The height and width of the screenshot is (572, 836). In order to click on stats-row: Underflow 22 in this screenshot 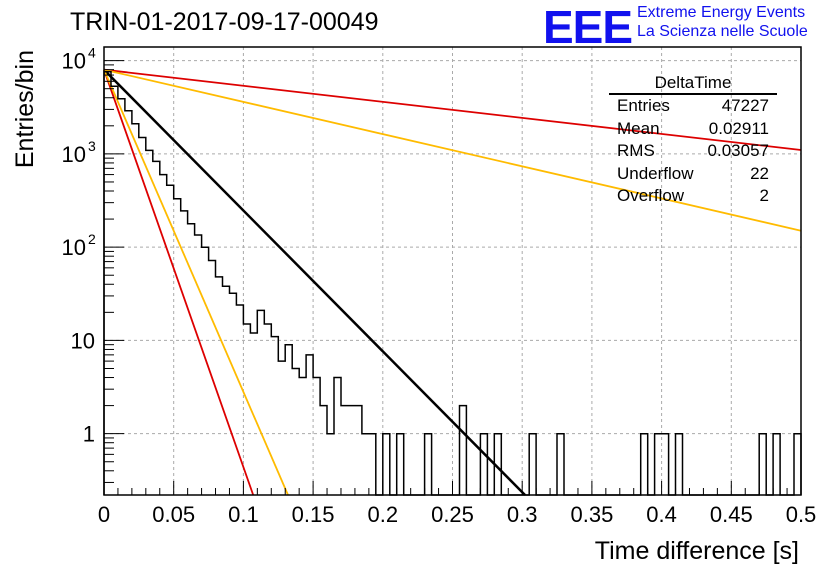, I will do `click(693, 174)`.